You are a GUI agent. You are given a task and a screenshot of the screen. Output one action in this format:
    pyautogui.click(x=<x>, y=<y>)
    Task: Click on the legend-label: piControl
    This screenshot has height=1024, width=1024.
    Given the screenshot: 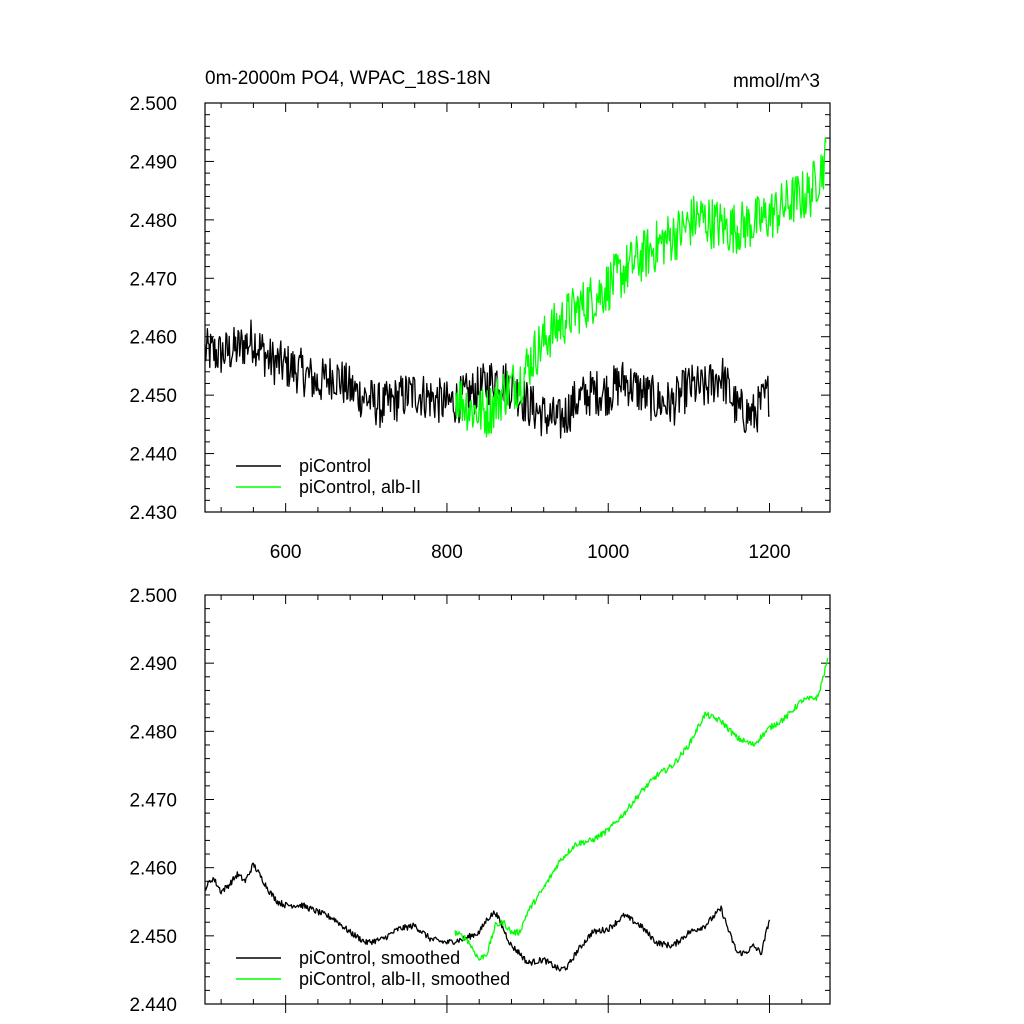 What is the action you would take?
    pyautogui.click(x=335, y=466)
    